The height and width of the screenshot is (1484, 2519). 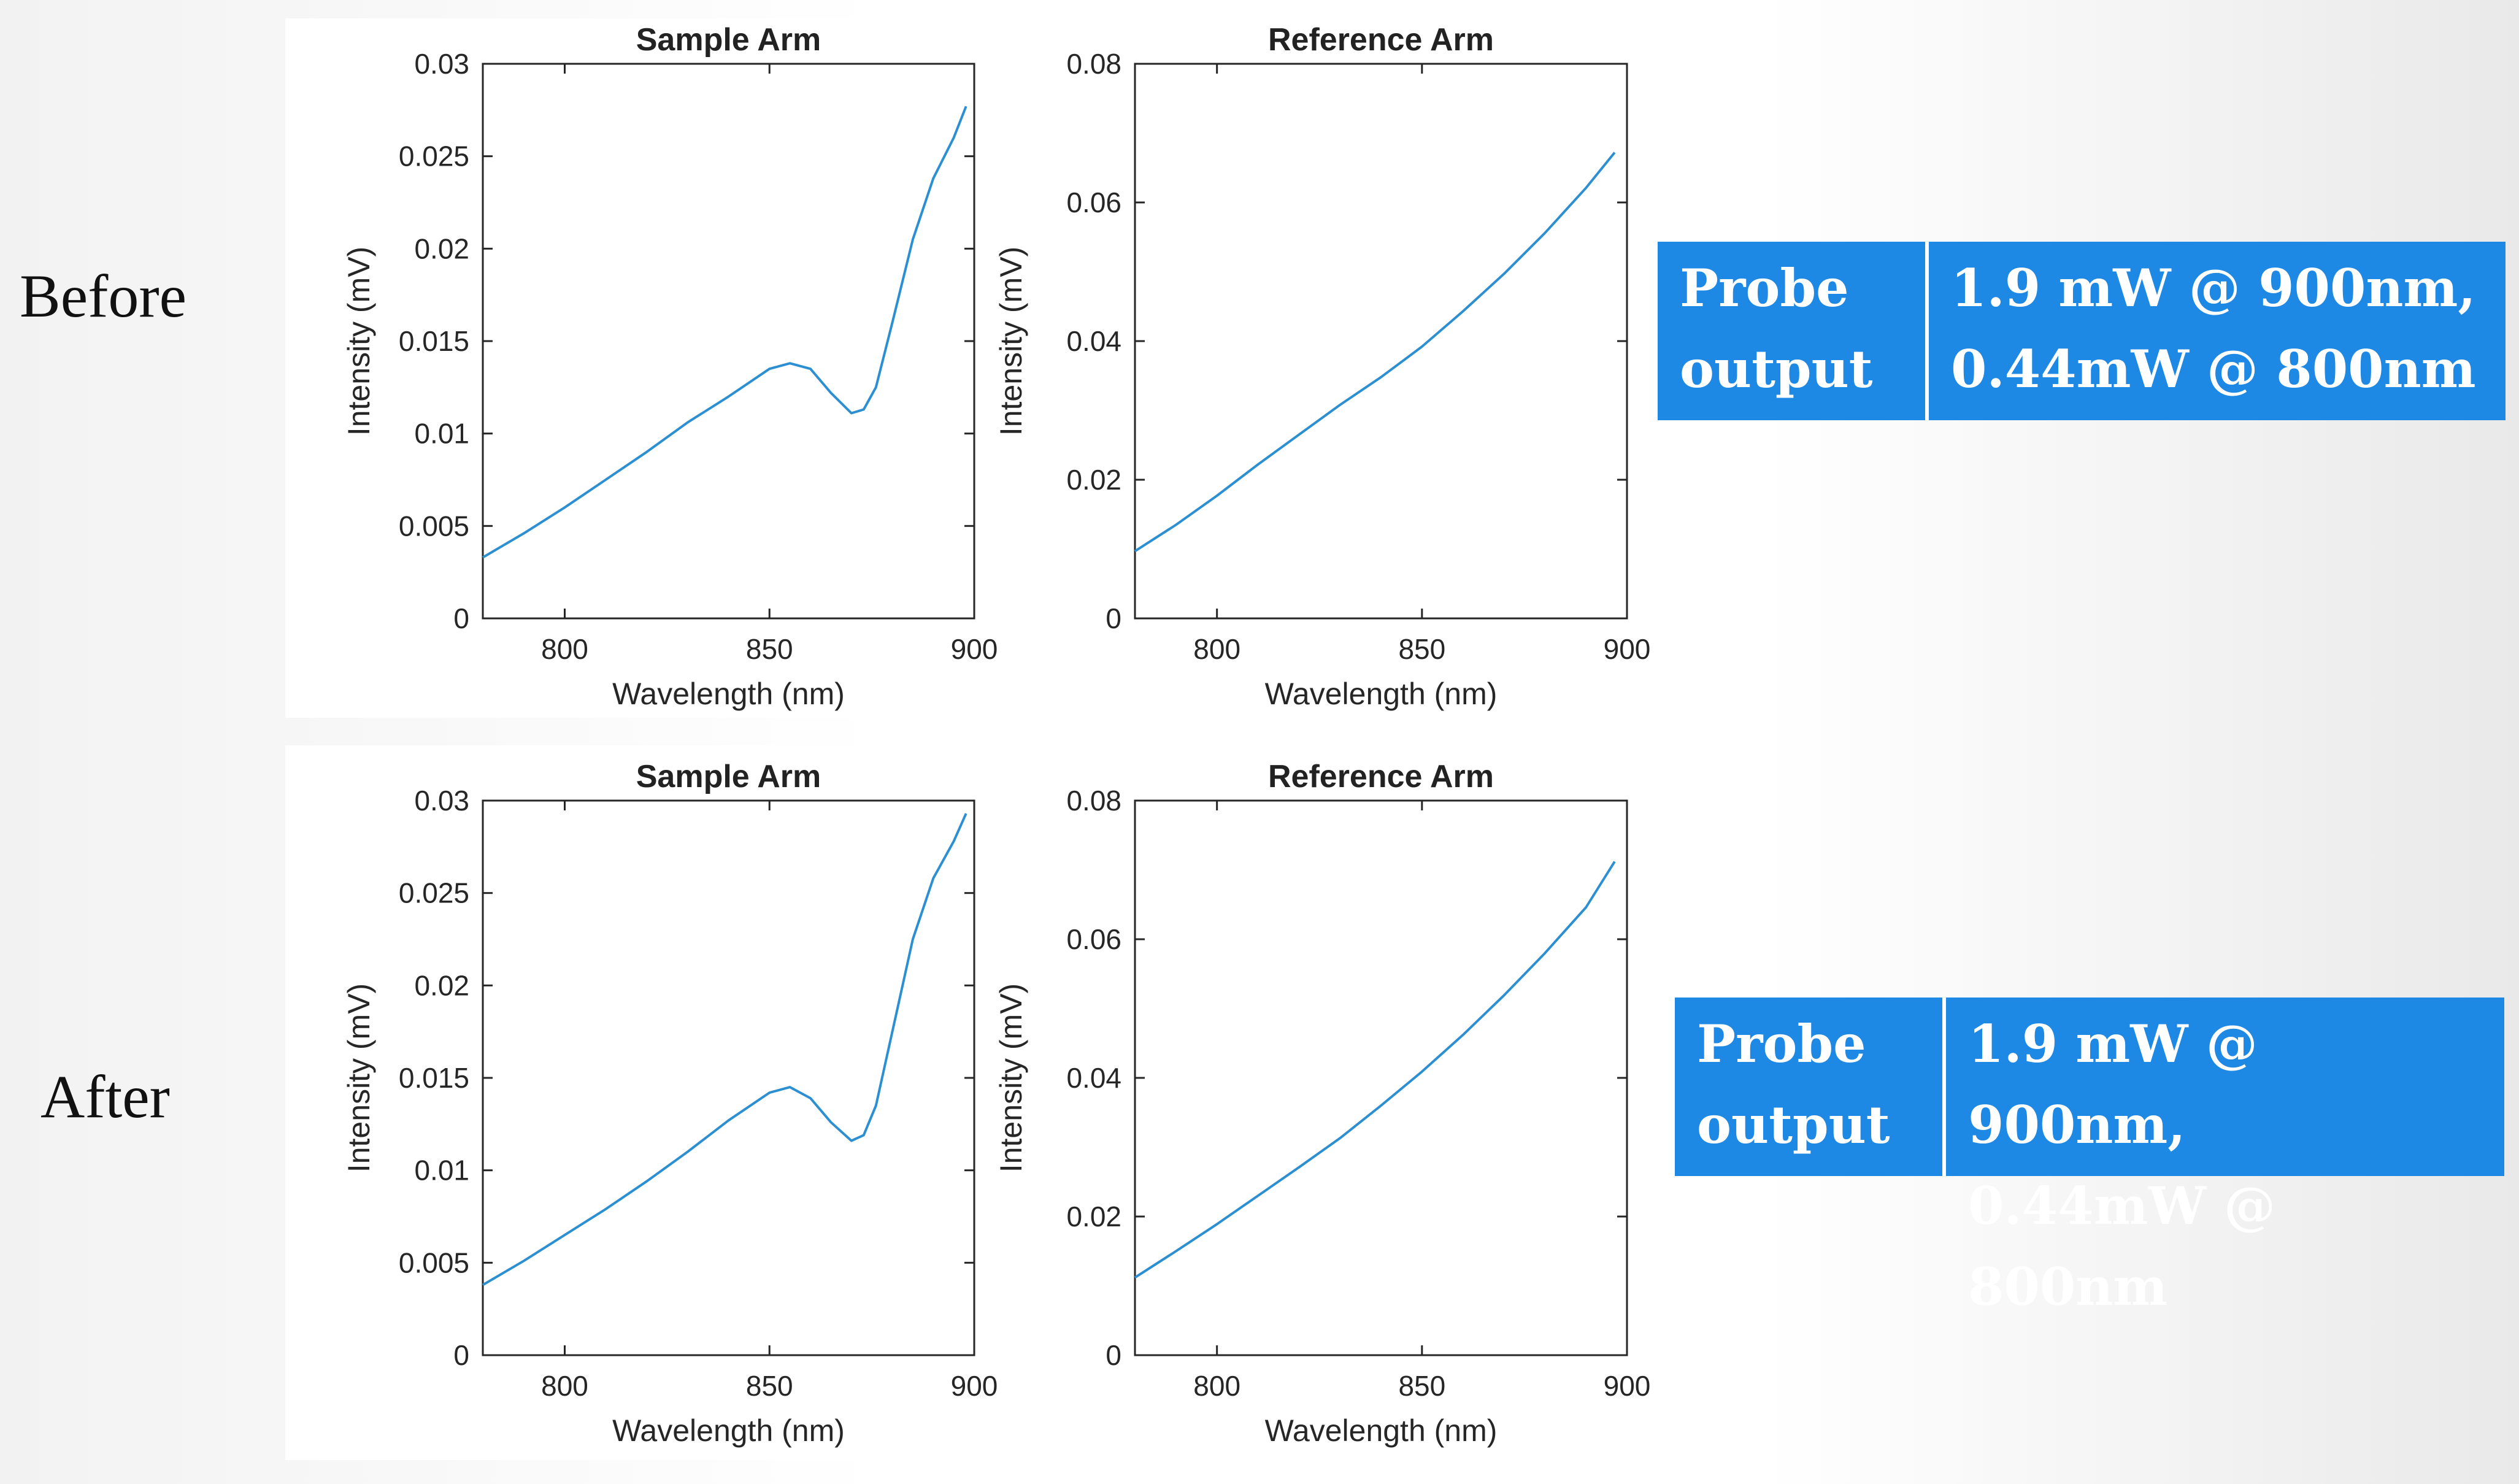 I want to click on after-row-label: After, so click(x=105, y=1097).